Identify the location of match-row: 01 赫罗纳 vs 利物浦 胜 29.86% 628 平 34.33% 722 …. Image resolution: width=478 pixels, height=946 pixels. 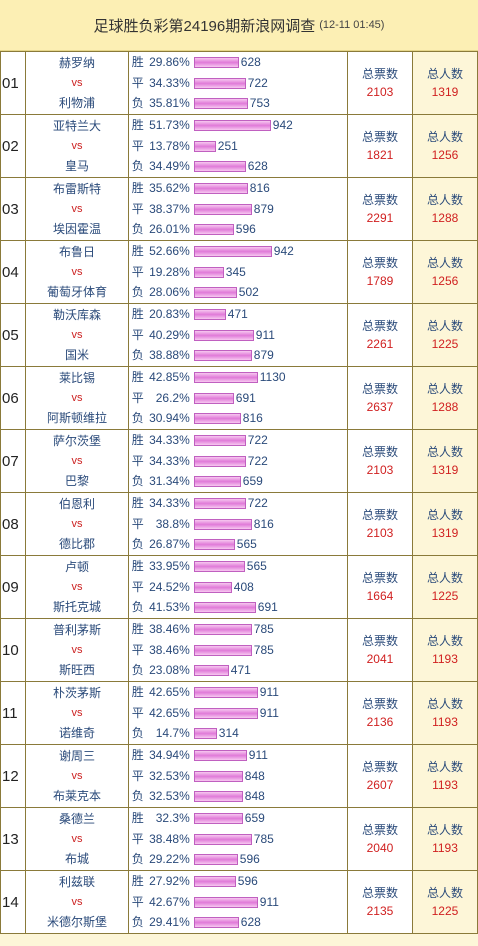
(239, 83).